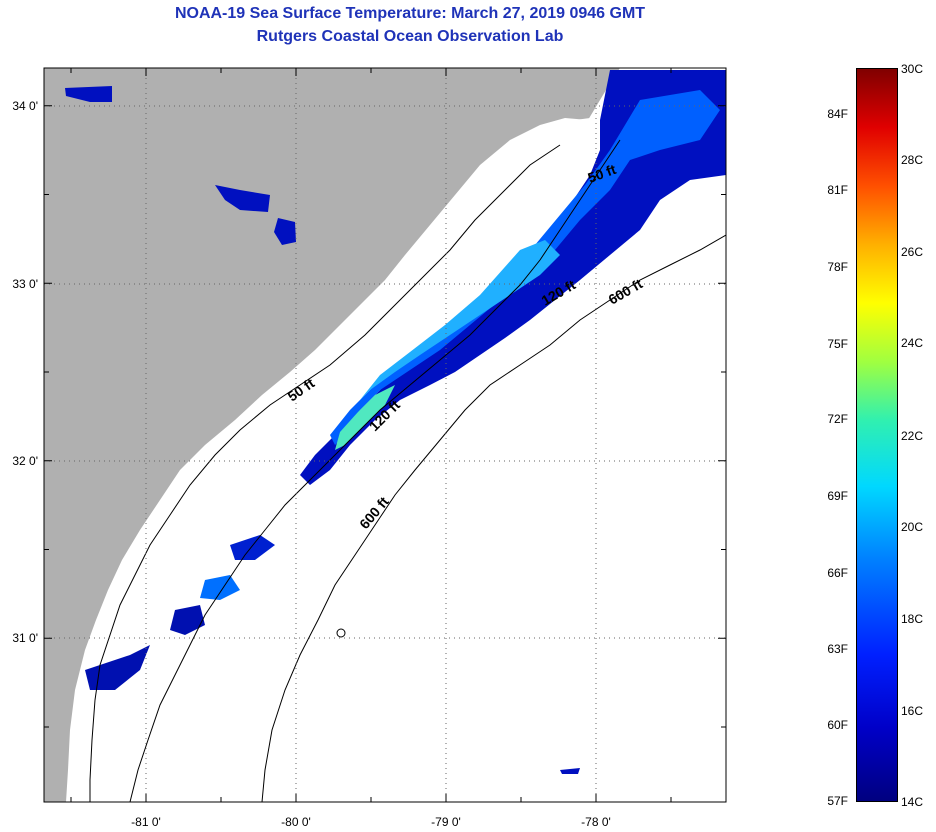  What do you see at coordinates (912, 619) in the screenshot?
I see `colorbar-c-label: 18C` at bounding box center [912, 619].